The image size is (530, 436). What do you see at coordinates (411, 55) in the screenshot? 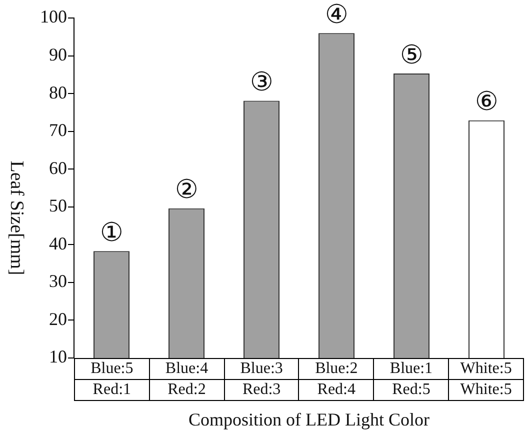
I see `annotation: ⑤` at bounding box center [411, 55].